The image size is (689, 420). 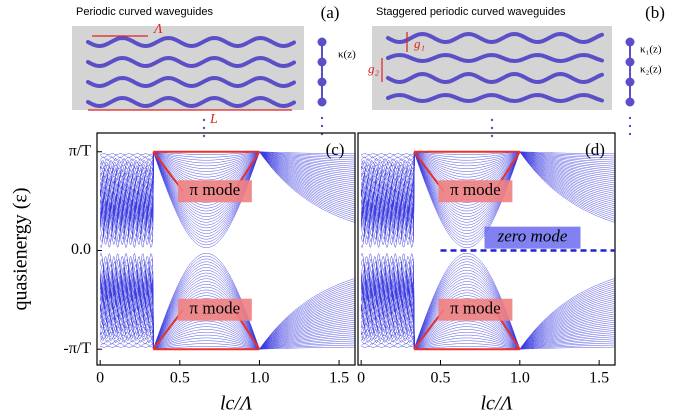 What do you see at coordinates (236, 404) in the screenshot?
I see `x-axis-label: lc/Λ` at bounding box center [236, 404].